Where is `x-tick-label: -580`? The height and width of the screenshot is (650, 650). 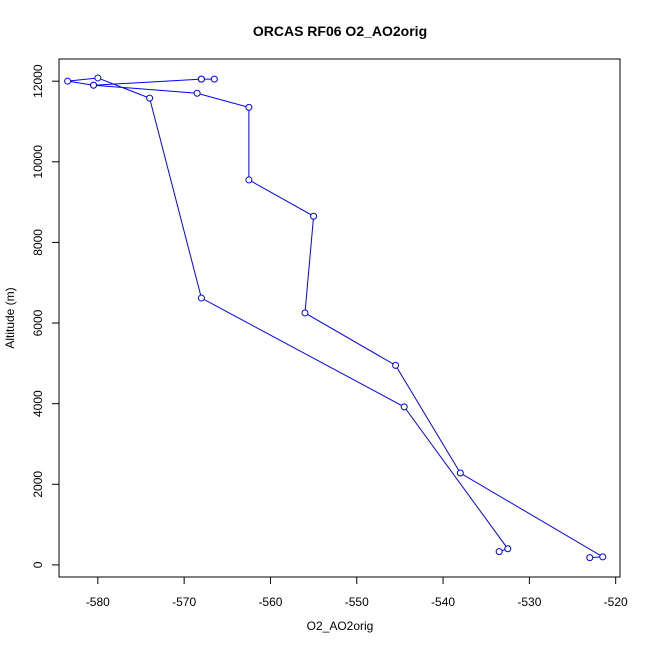
x-tick-label: -580 is located at coordinates (98, 602).